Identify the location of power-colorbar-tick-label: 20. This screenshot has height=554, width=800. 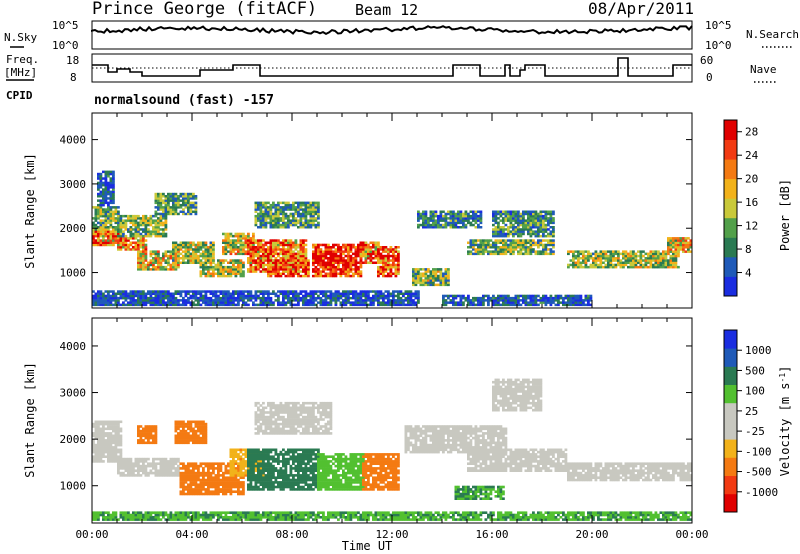
(751, 179).